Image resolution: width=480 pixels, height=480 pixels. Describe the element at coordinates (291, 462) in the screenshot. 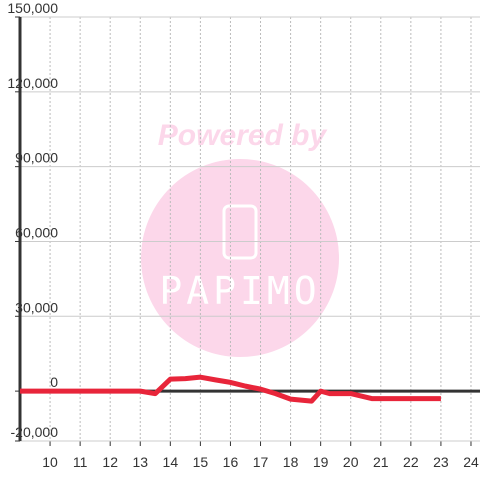

I see `x-tick-label: 18` at that location.